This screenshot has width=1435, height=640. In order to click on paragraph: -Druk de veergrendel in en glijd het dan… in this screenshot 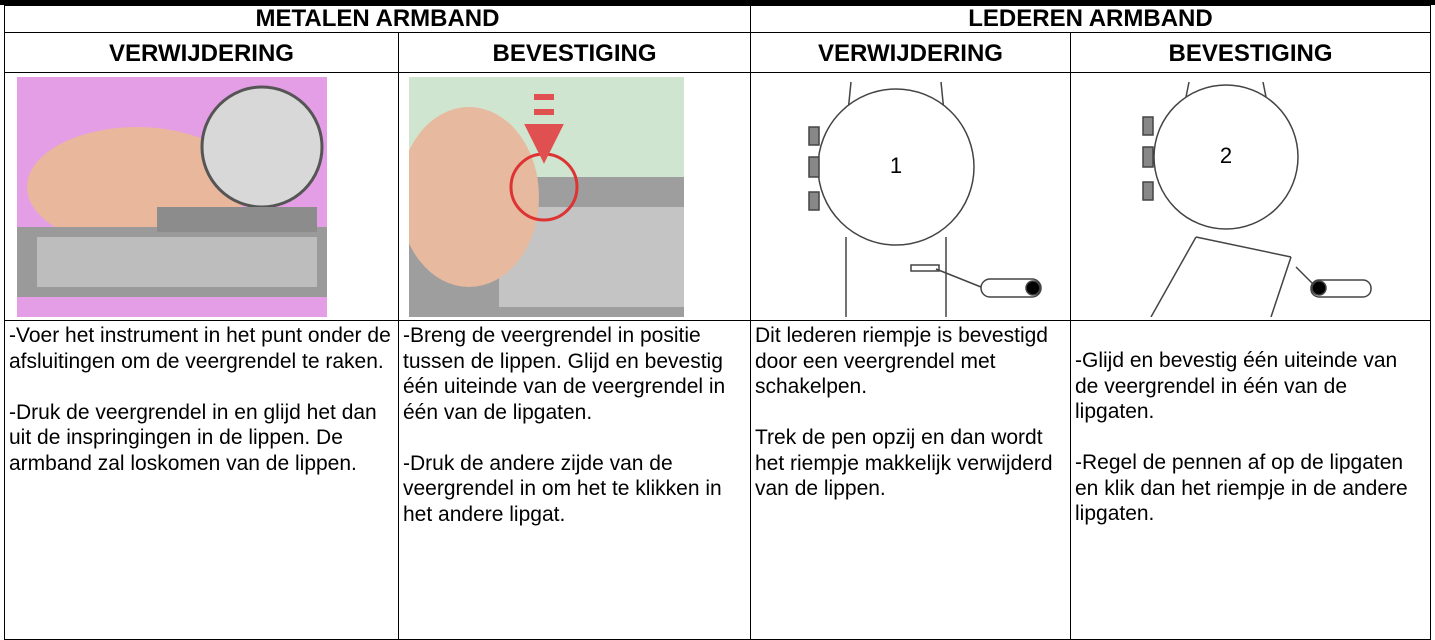, I will do `click(193, 437)`.